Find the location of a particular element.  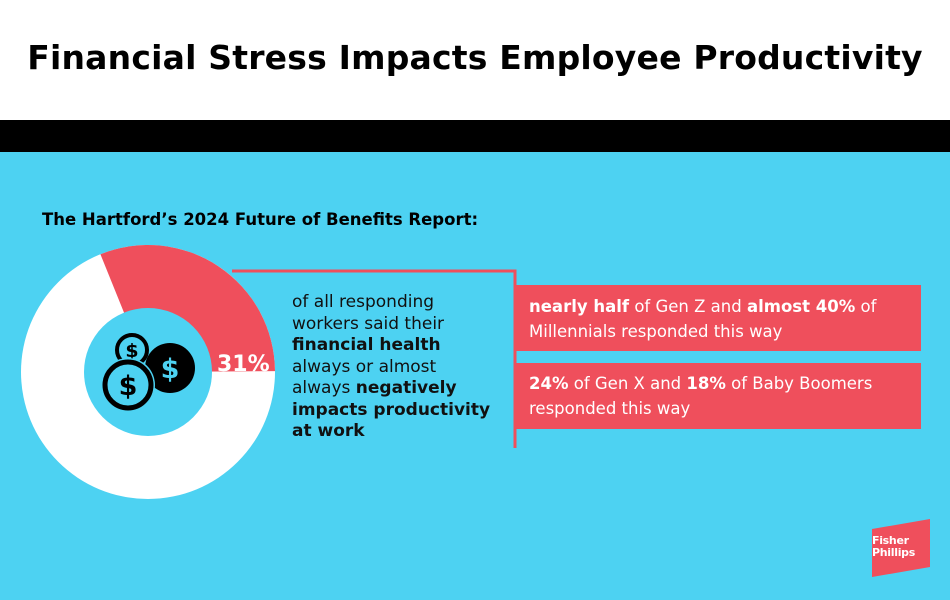

logo-text: Fisher Phillips is located at coordinates (902, 547).